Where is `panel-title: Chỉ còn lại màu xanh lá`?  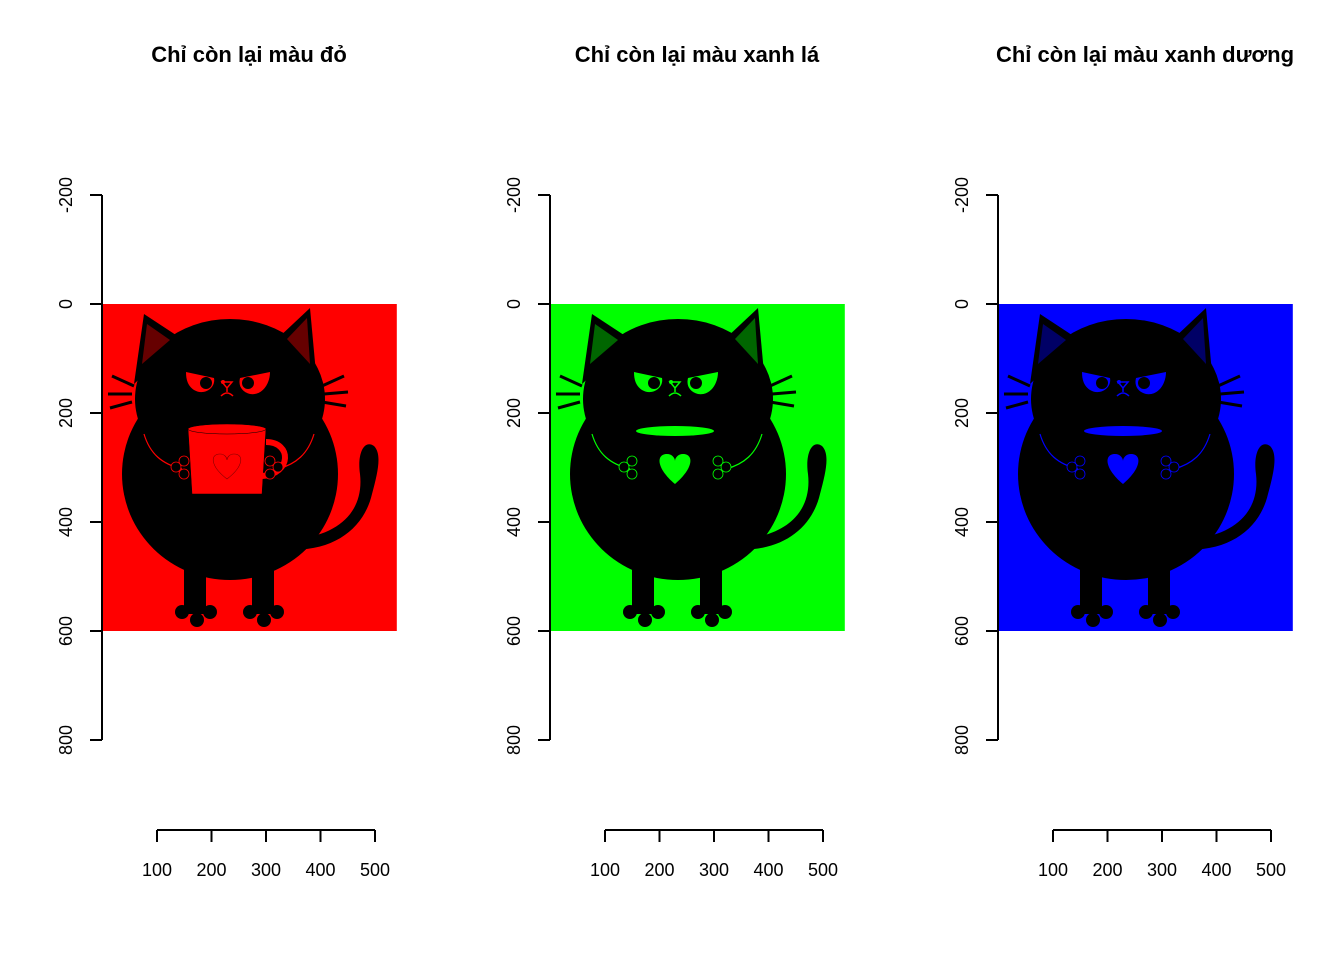 panel-title: Chỉ còn lại màu xanh lá is located at coordinates (697, 54).